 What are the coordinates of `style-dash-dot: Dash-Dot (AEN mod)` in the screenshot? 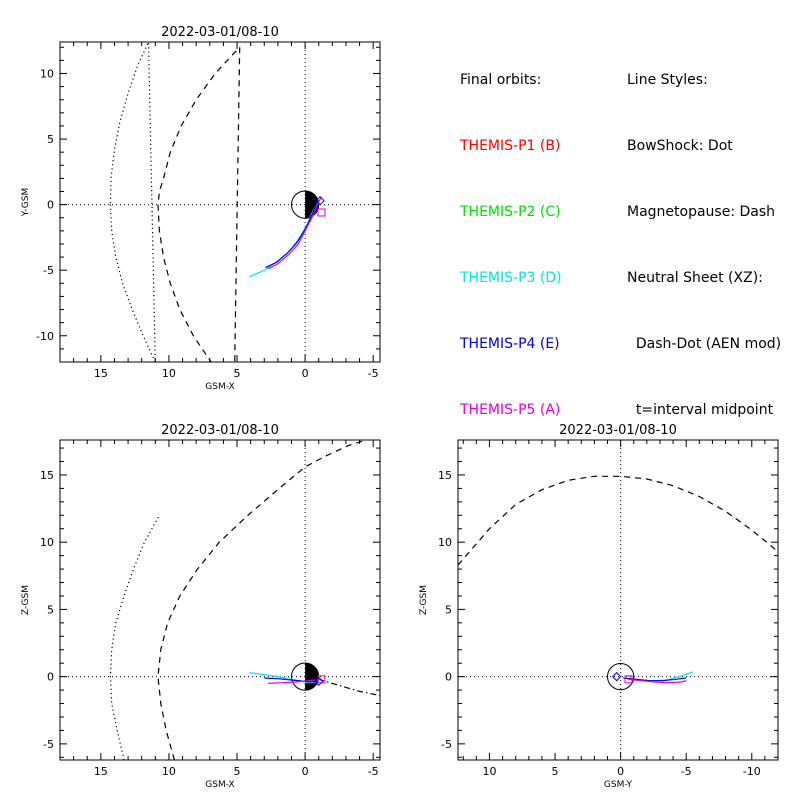 It's located at (704, 344).